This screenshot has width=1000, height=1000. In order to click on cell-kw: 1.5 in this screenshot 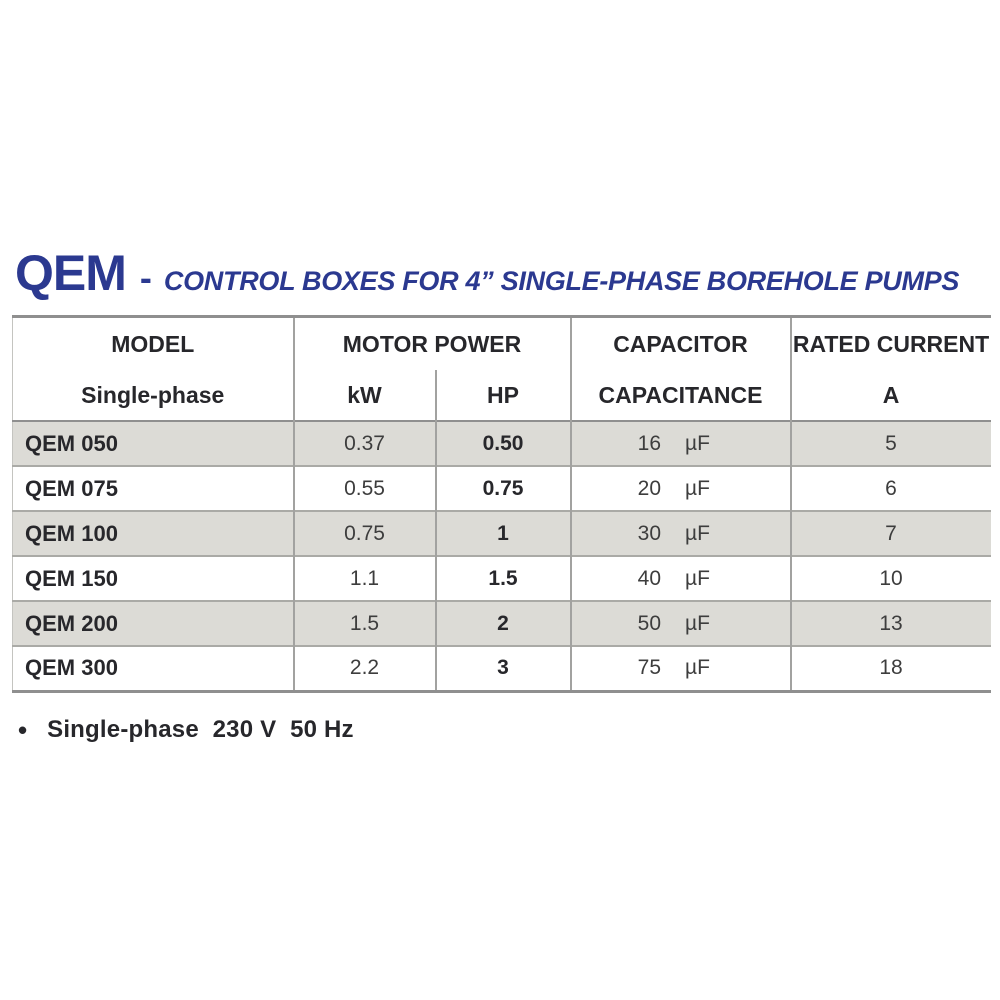, I will do `click(364, 623)`.